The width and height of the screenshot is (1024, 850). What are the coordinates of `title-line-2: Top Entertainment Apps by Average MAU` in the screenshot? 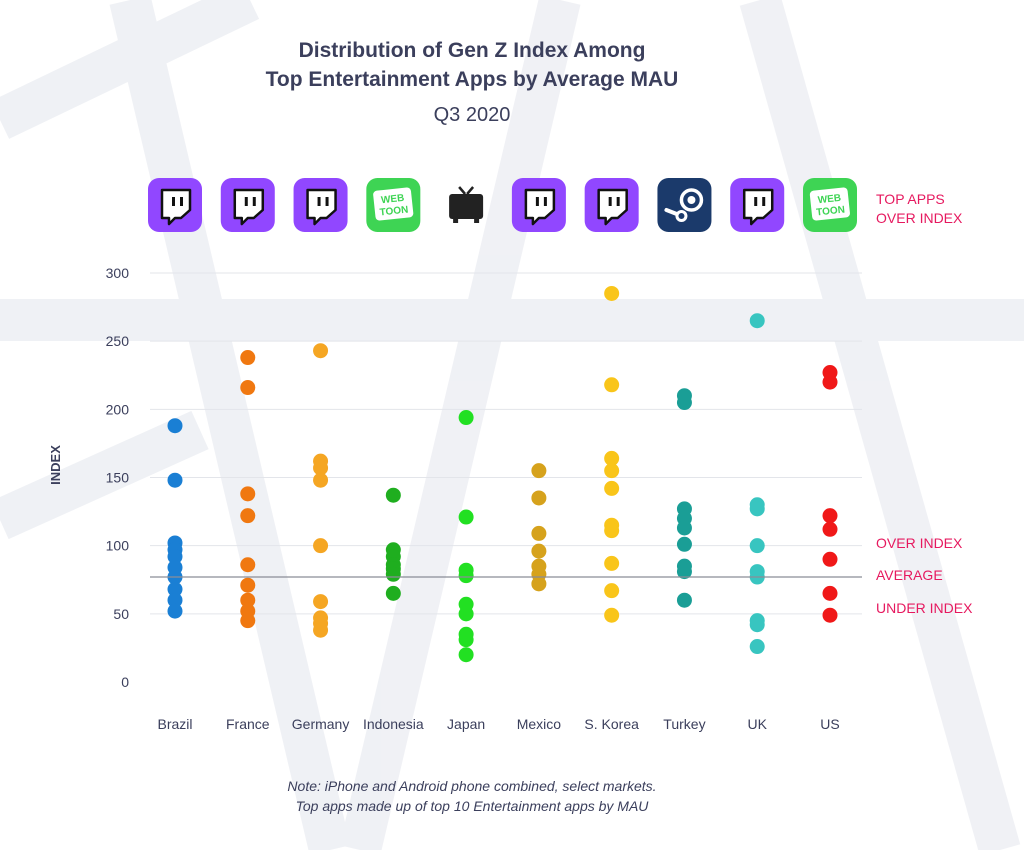 It's located at (472, 79).